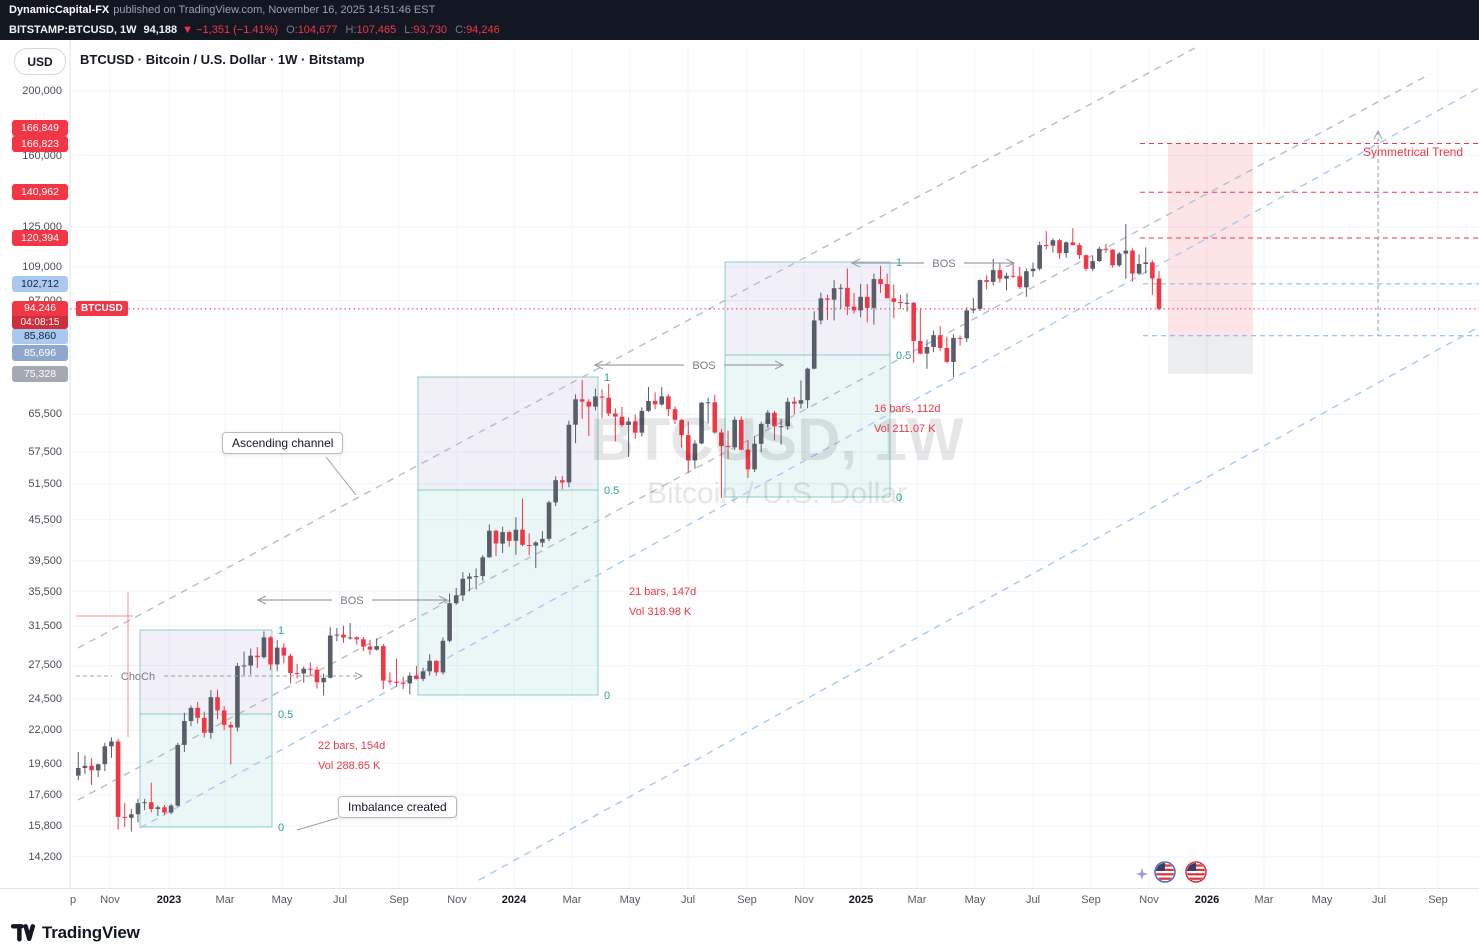 Image resolution: width=1479 pixels, height=952 pixels. What do you see at coordinates (1412, 152) in the screenshot?
I see `symmetrical-trend-label: Symmetrical Trend` at bounding box center [1412, 152].